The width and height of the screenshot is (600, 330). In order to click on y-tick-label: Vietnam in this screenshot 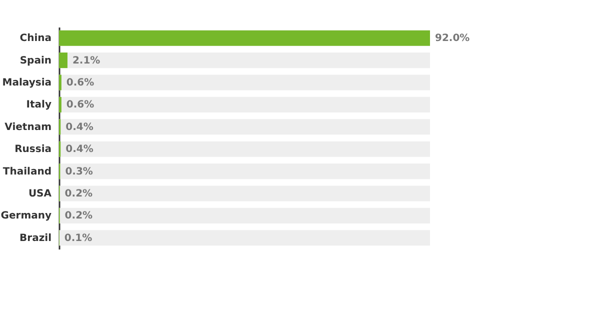, I will do `click(28, 127)`.